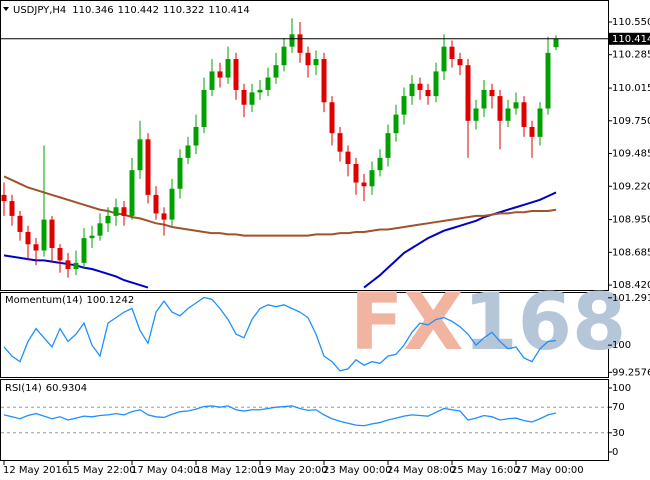  What do you see at coordinates (229, 470) in the screenshot?
I see `x-tick-label: 18 May 12:00` at bounding box center [229, 470].